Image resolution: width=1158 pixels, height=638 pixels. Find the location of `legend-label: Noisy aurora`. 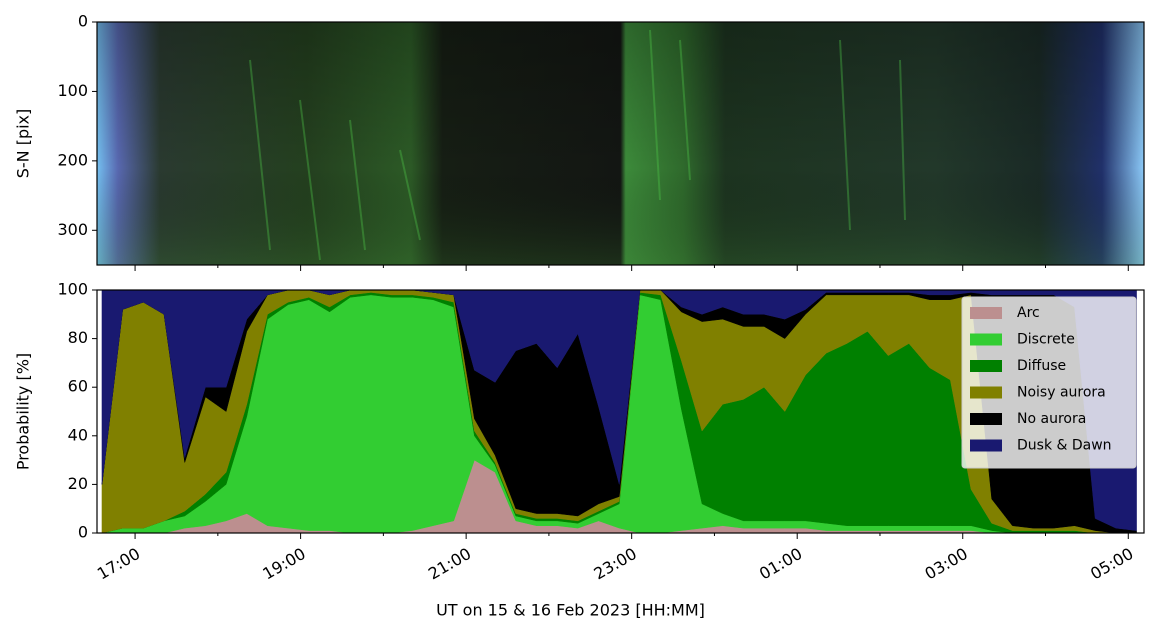

legend-label: Noisy aurora is located at coordinates (1061, 393).